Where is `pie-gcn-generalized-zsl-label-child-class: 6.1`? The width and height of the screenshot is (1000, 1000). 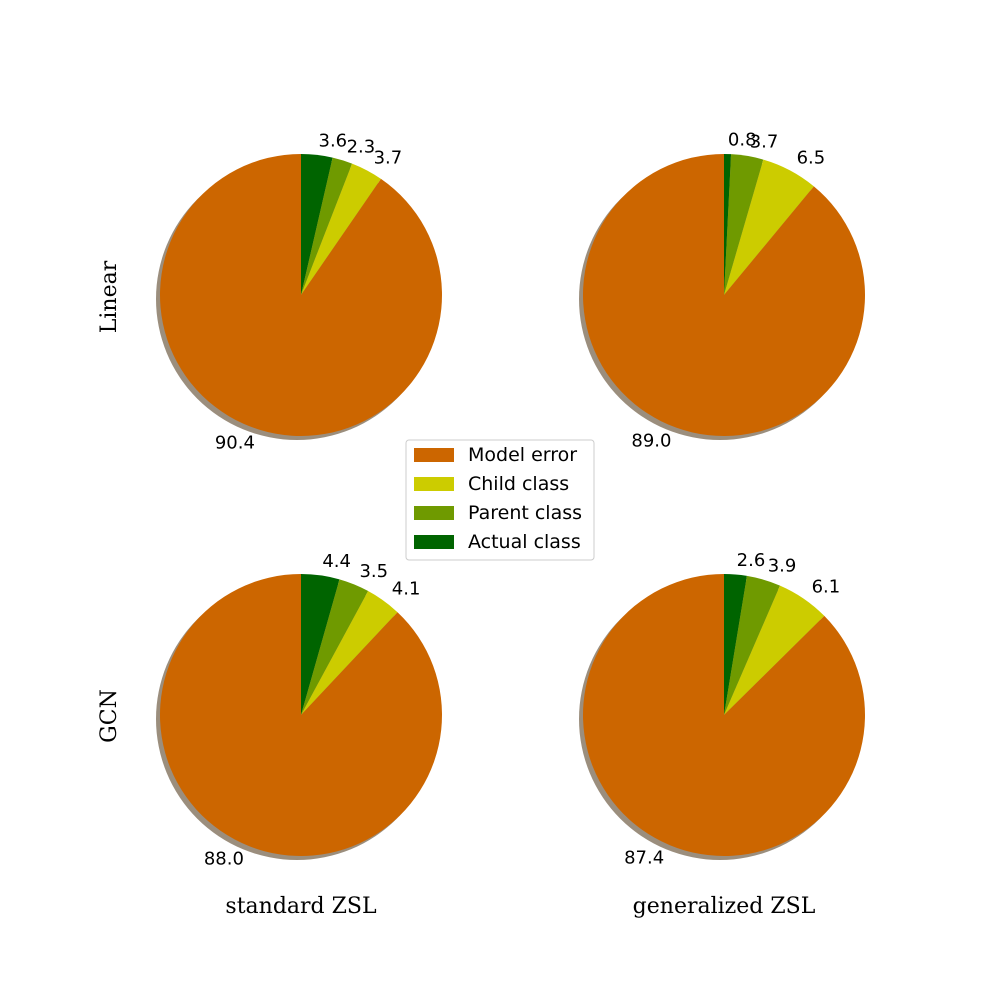
pie-gcn-generalized-zsl-label-child-class: 6.1 is located at coordinates (826, 586).